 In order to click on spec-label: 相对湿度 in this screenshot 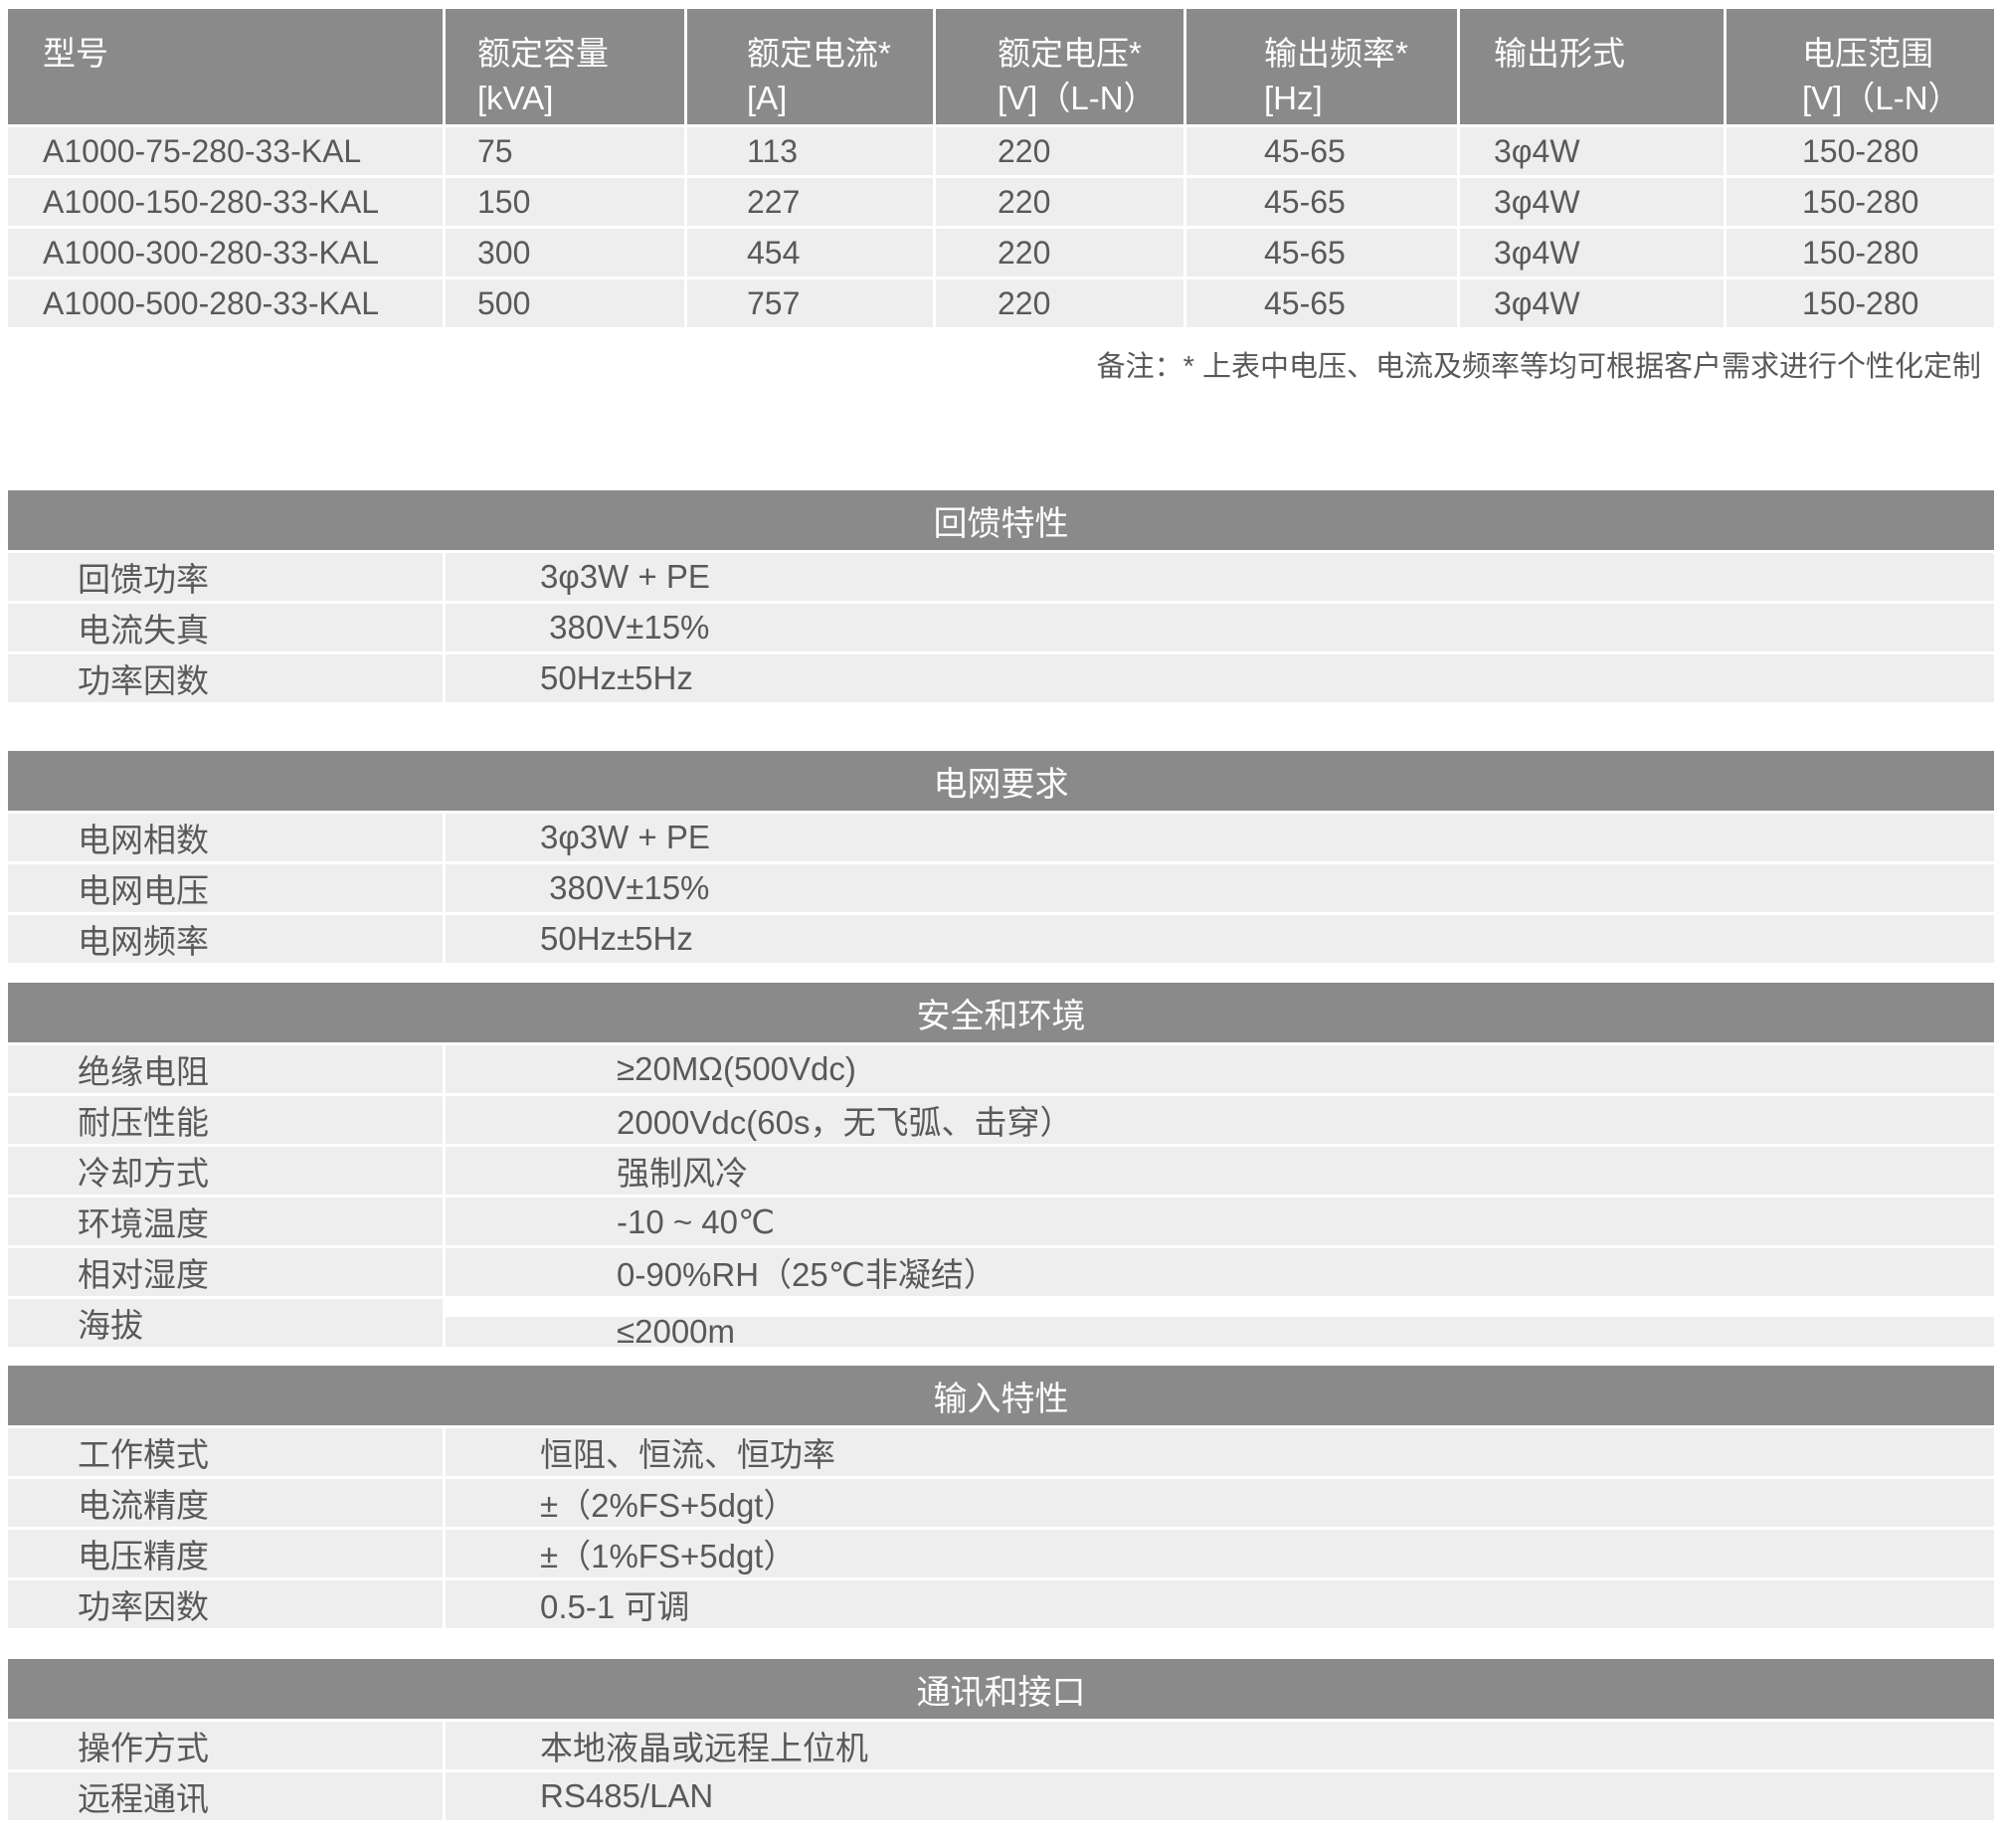, I will do `click(225, 1272)`.